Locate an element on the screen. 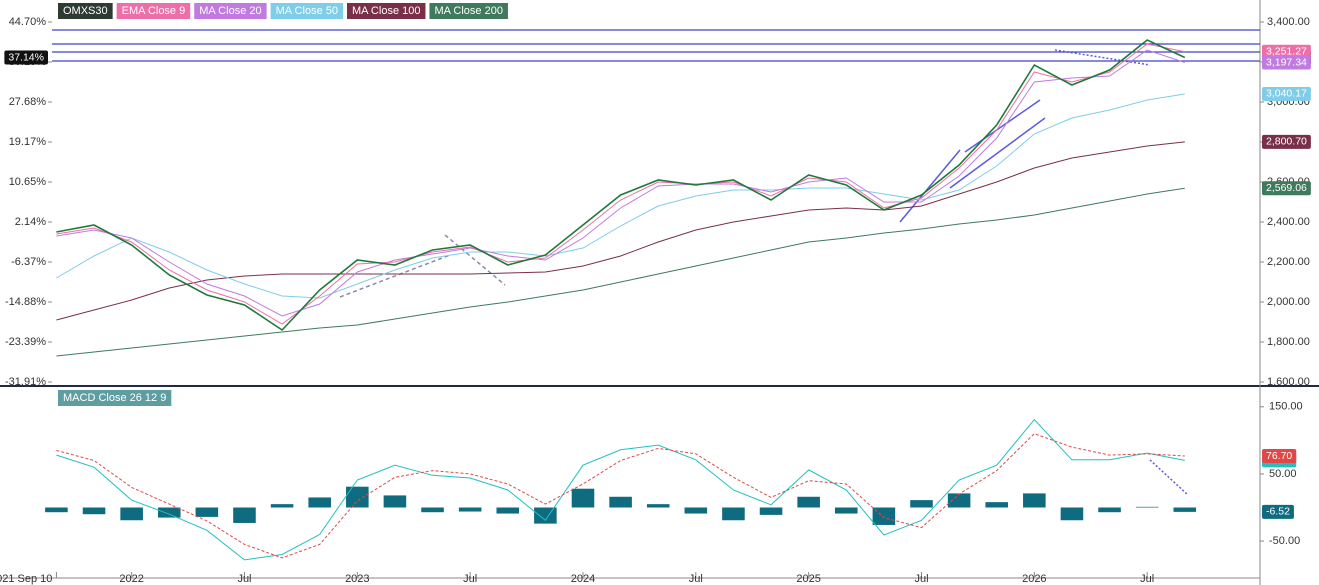 Image resolution: width=1319 pixels, height=585 pixels. x-tick-label: 2026 is located at coordinates (1034, 579).